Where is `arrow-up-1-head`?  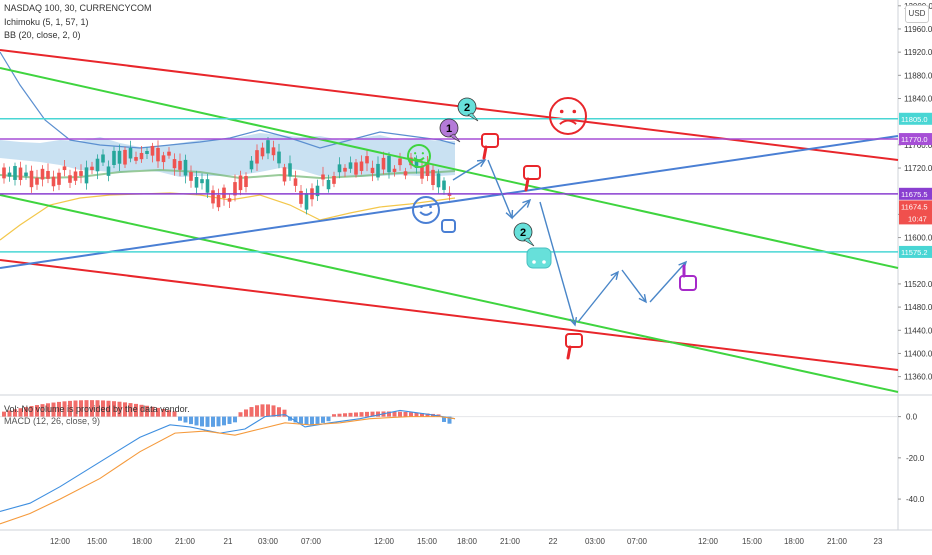
arrow-up-1-head is located at coordinates (481, 163).